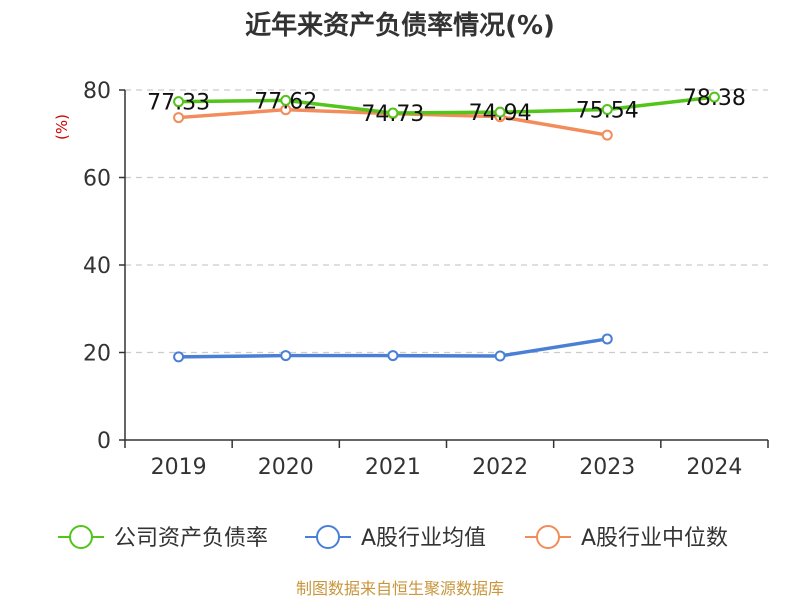 This screenshot has width=800, height=600. I want to click on x-tick-label: 2023, so click(607, 467).